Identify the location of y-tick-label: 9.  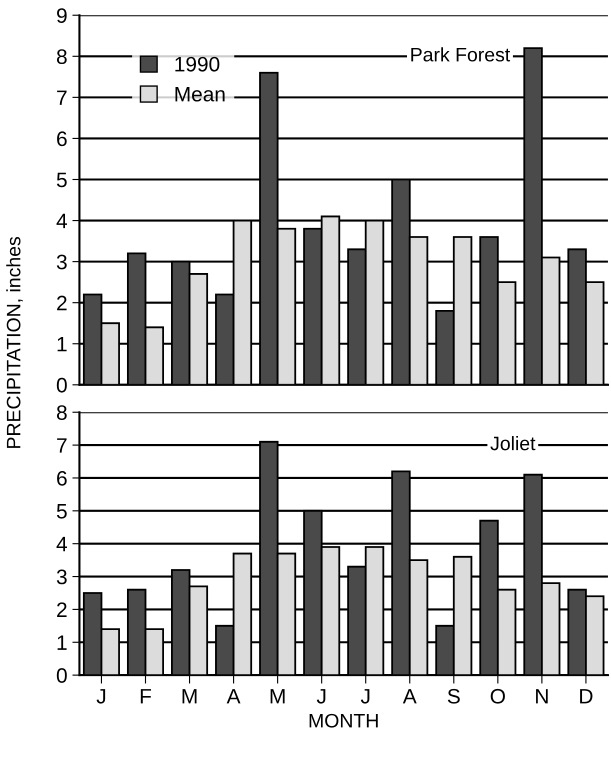
(62, 15).